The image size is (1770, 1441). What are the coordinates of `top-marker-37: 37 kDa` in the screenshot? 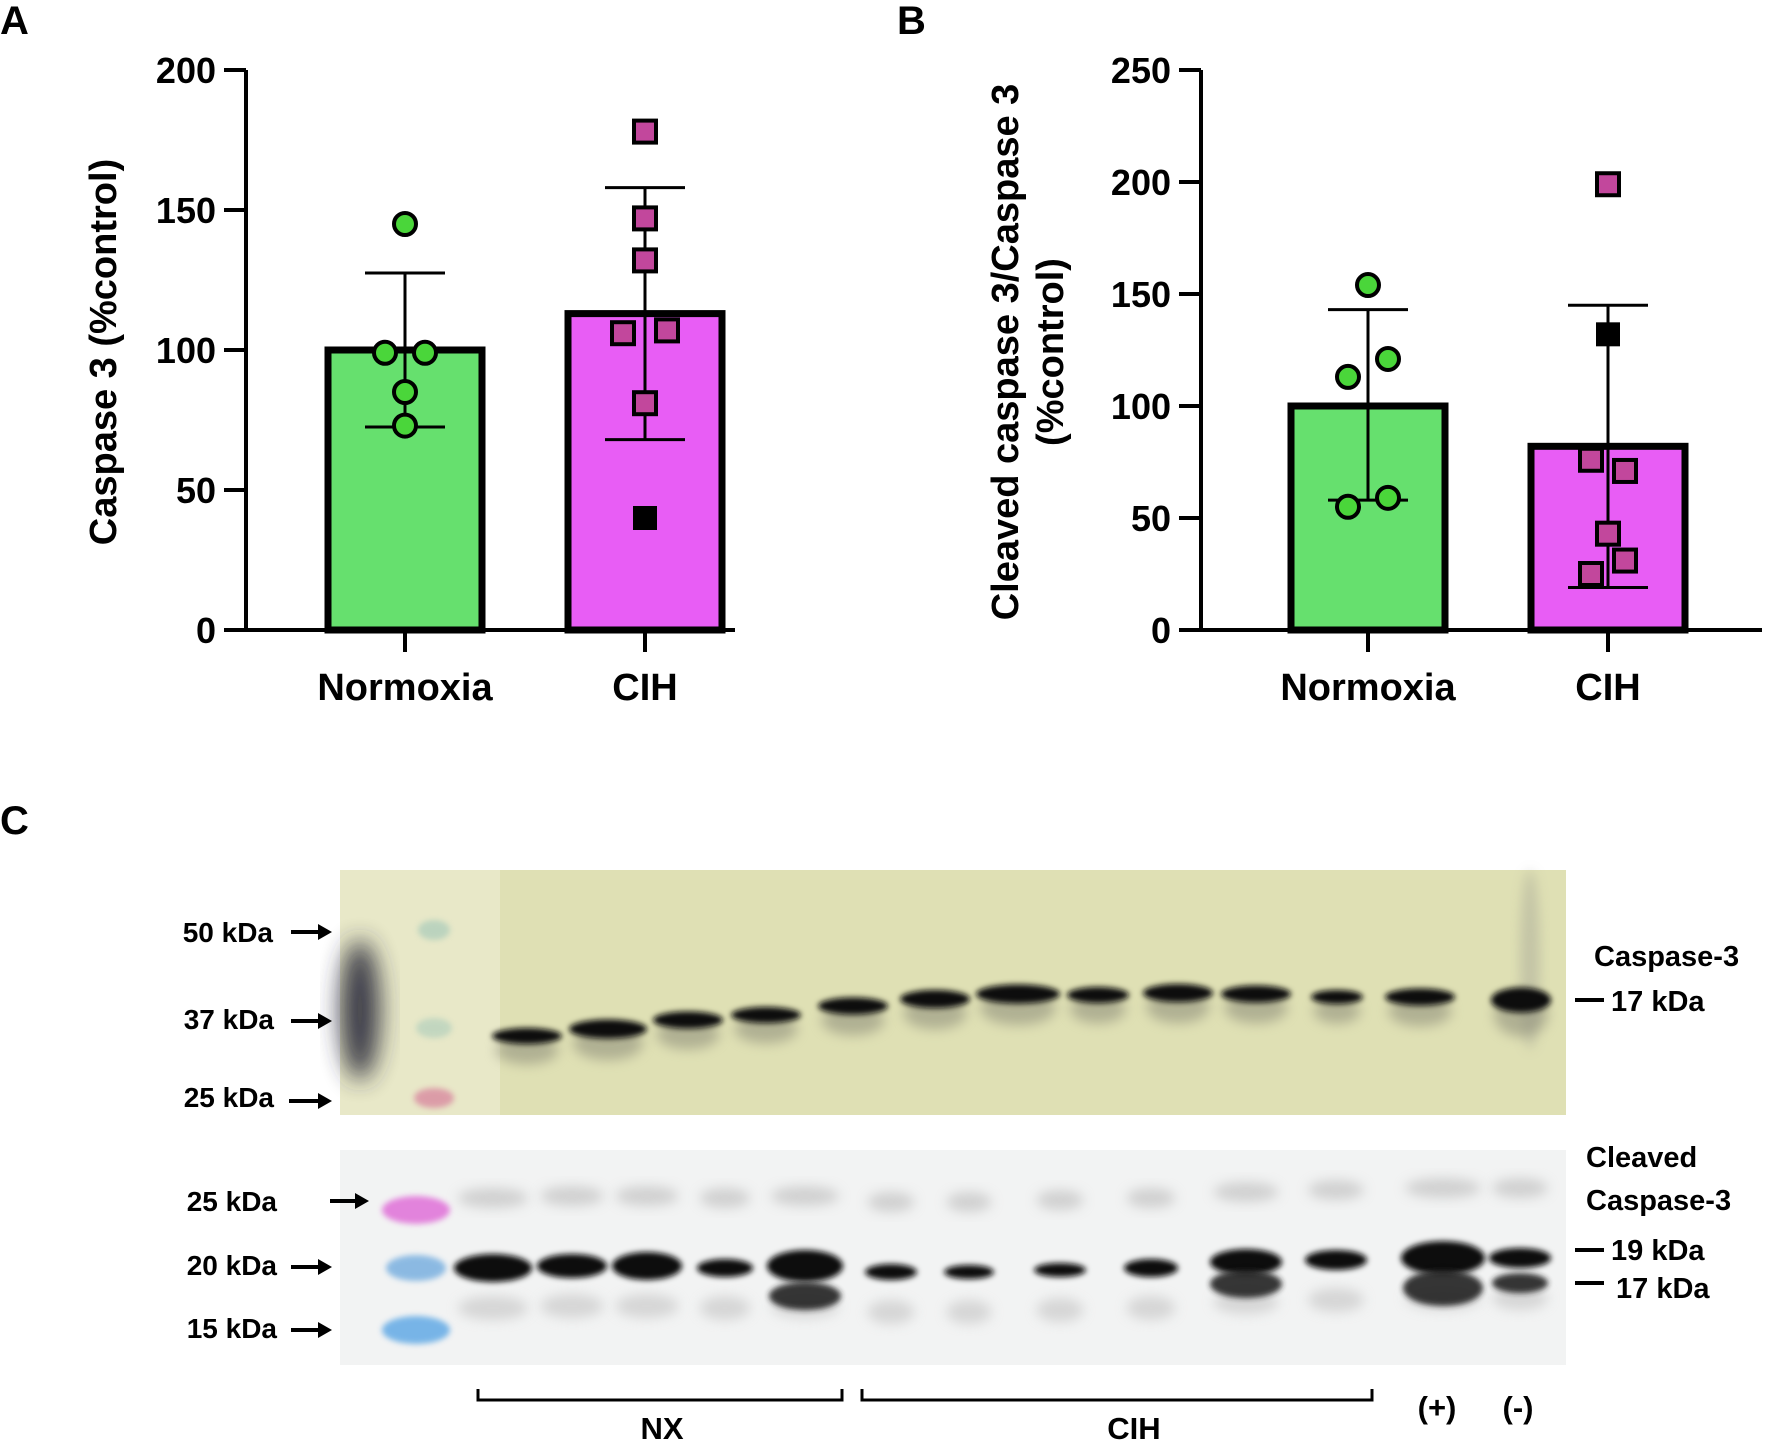 It's located at (229, 1019).